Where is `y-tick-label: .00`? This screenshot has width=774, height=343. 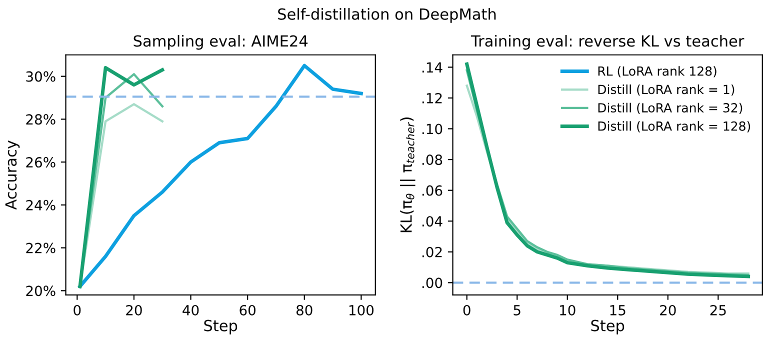
y-tick-label: .00 is located at coordinates (432, 283).